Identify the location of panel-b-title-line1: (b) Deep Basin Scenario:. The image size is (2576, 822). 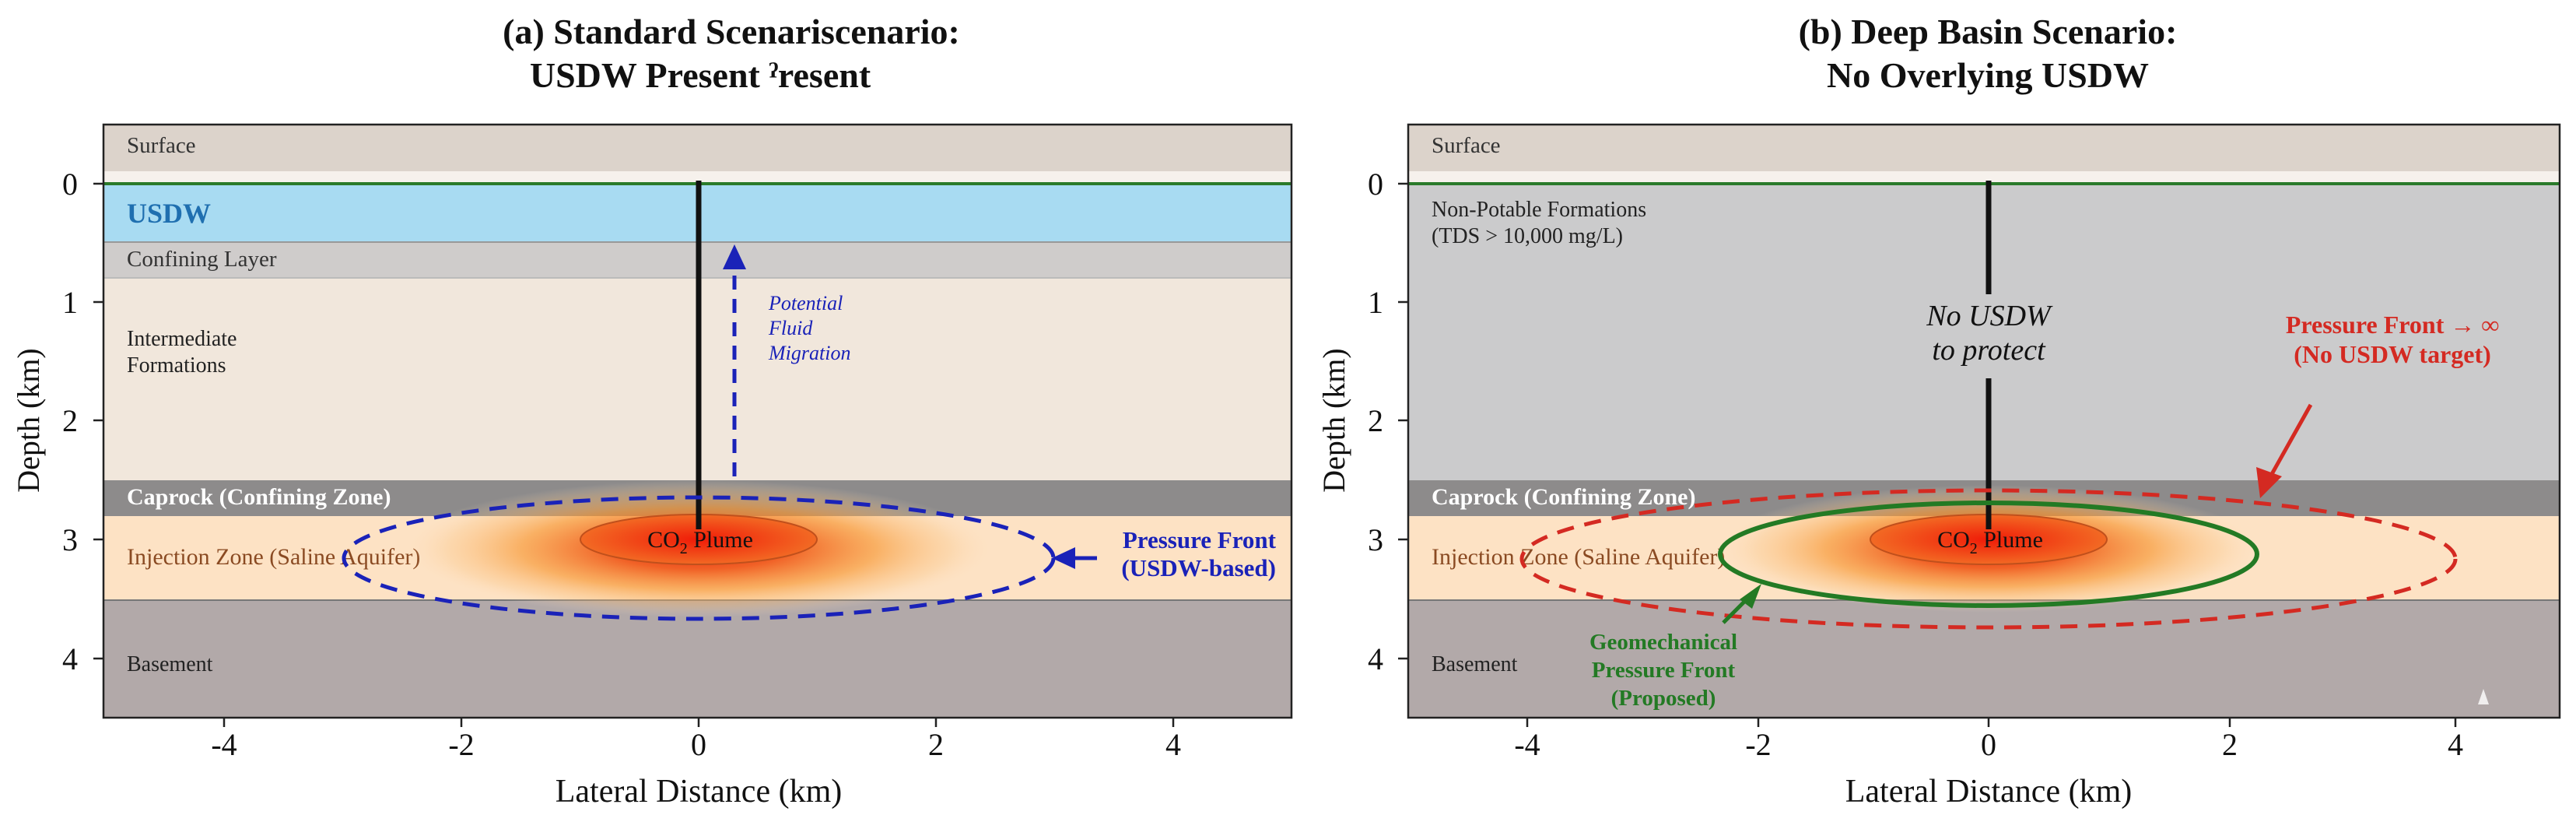
(1989, 31).